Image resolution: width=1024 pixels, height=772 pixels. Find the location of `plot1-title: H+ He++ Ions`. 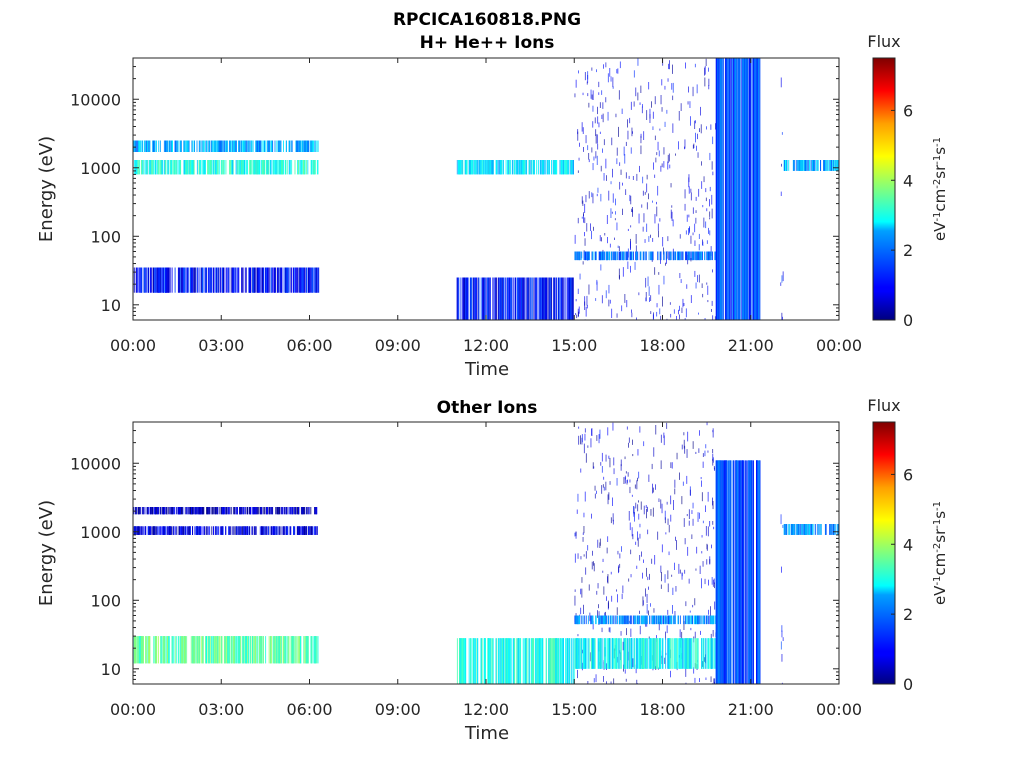

plot1-title: H+ He++ Ions is located at coordinates (487, 43).